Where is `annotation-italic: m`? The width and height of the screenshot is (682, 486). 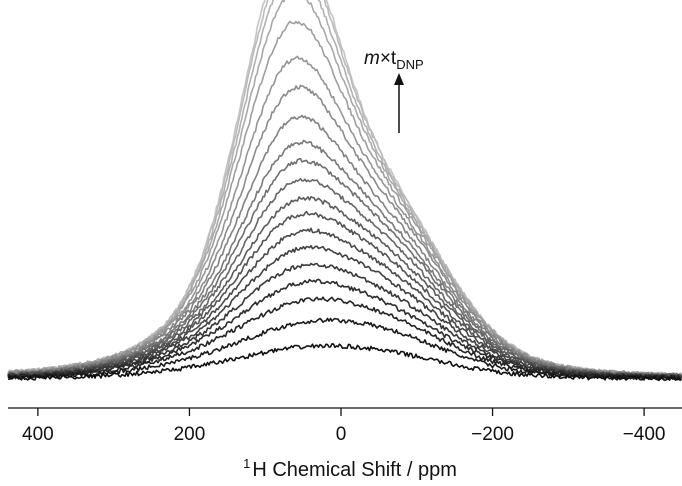 annotation-italic: m is located at coordinates (372, 58).